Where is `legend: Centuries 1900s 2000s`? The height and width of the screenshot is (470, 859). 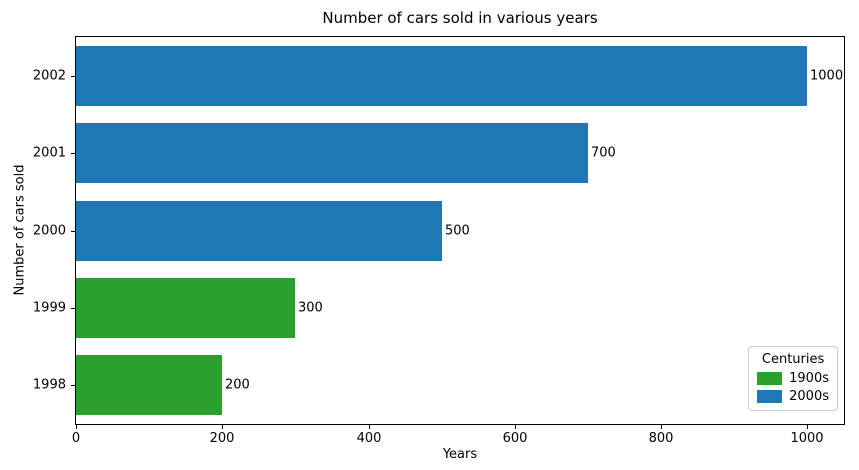 legend: Centuries 1900s 2000s is located at coordinates (793, 378).